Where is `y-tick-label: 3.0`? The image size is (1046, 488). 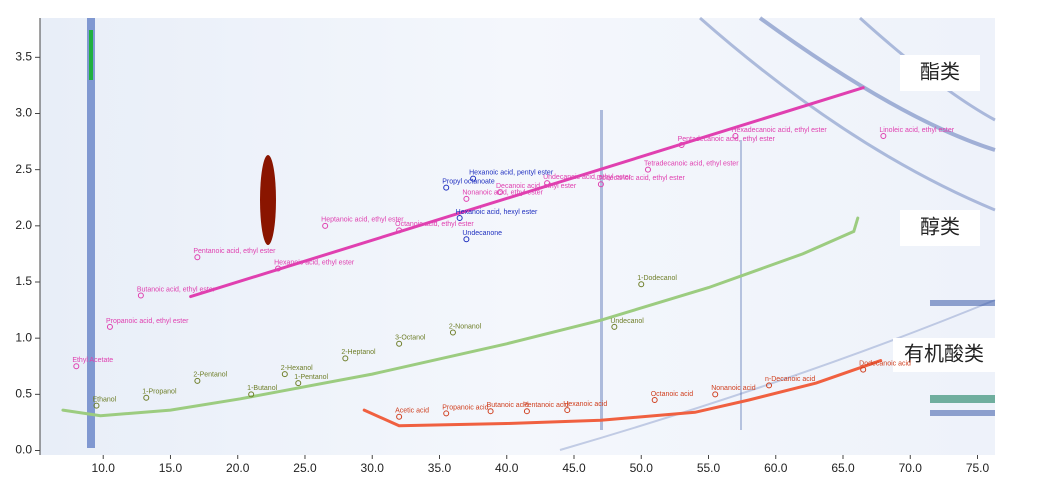 y-tick-label: 3.0 is located at coordinates (23, 113).